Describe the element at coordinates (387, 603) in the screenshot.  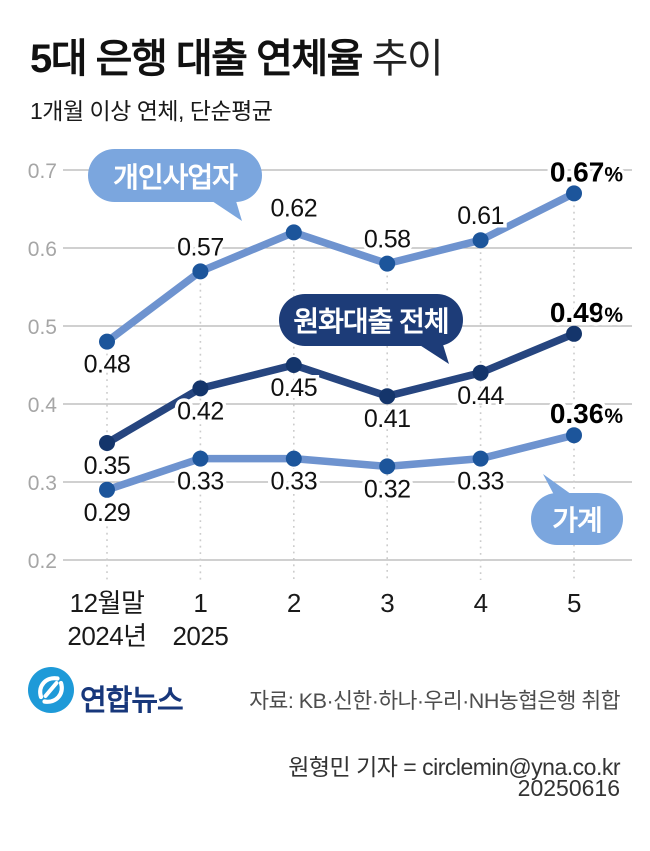
I see `x-axis-label: 3` at that location.